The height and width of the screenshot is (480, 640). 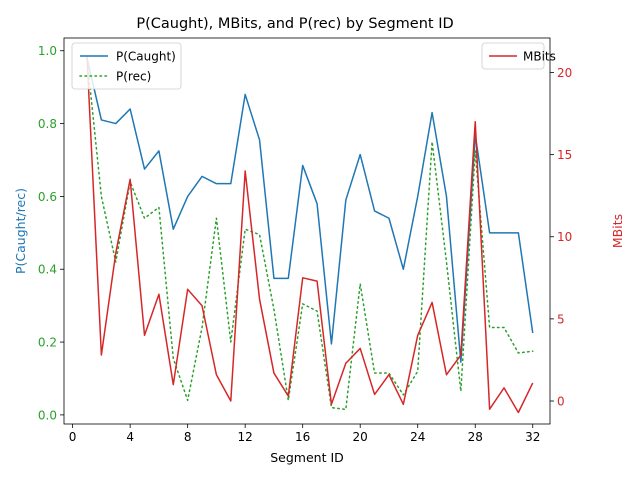 What do you see at coordinates (307, 457) in the screenshot?
I see `x-axis-label: Segment ID` at bounding box center [307, 457].